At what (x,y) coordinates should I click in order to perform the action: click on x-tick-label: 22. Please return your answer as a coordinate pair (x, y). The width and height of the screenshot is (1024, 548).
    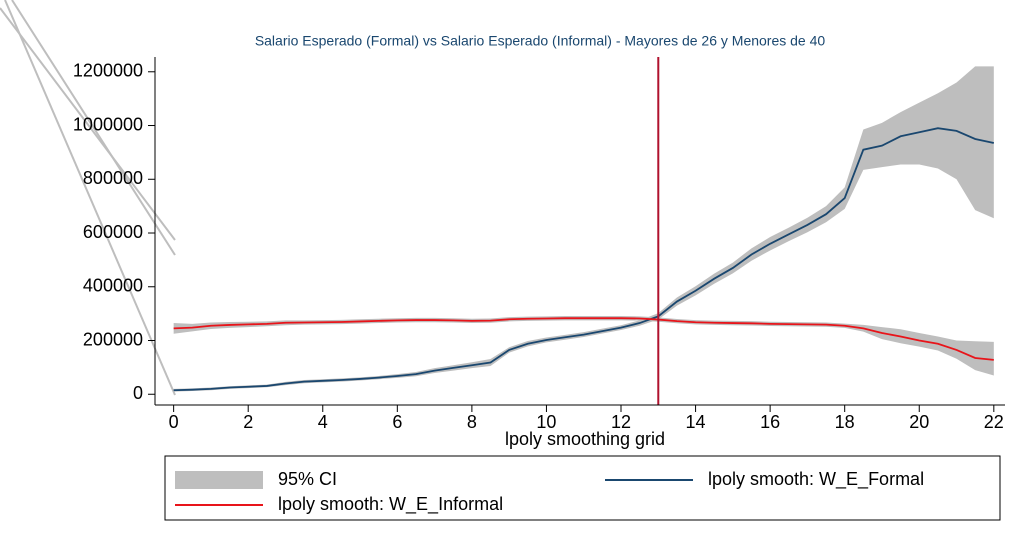
    Looking at the image, I should click on (994, 422).